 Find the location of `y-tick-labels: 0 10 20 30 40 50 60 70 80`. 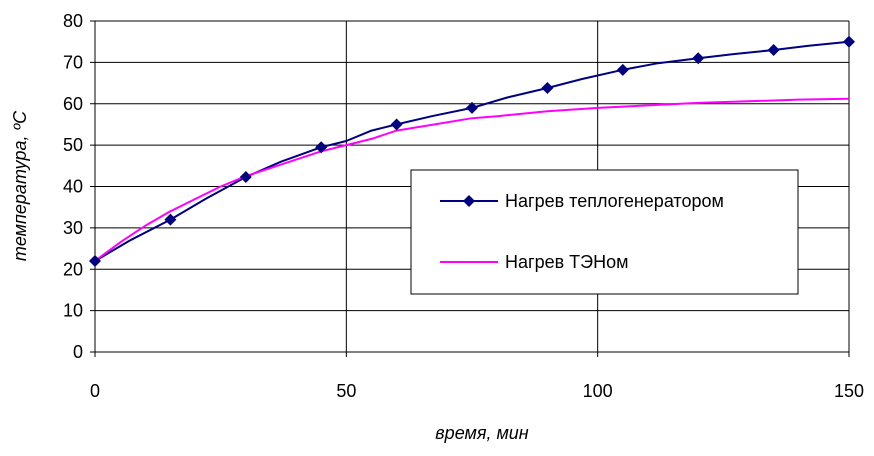

y-tick-labels: 0 10 20 30 40 50 60 70 80 is located at coordinates (73, 186).